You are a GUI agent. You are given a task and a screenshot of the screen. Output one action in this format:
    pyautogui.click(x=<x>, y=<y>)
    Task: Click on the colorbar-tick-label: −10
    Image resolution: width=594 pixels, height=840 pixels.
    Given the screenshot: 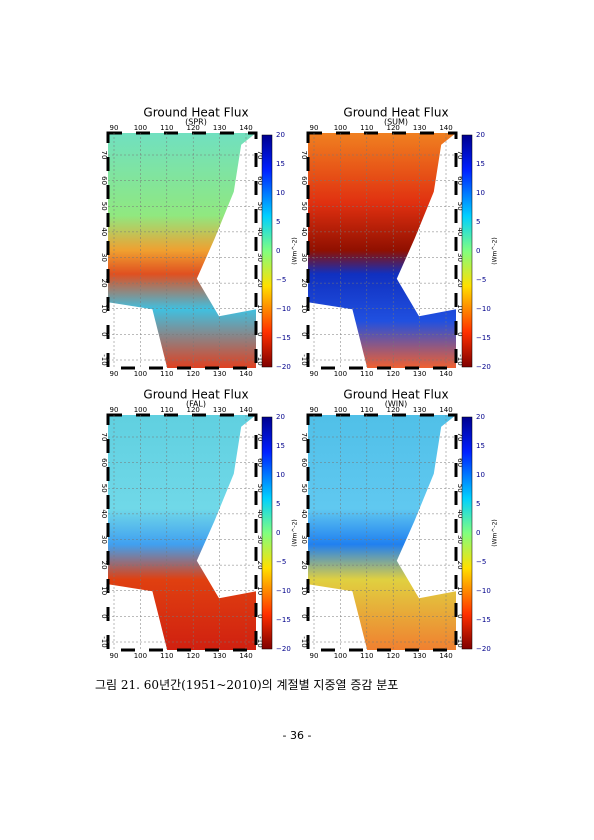 What is the action you would take?
    pyautogui.click(x=483, y=591)
    